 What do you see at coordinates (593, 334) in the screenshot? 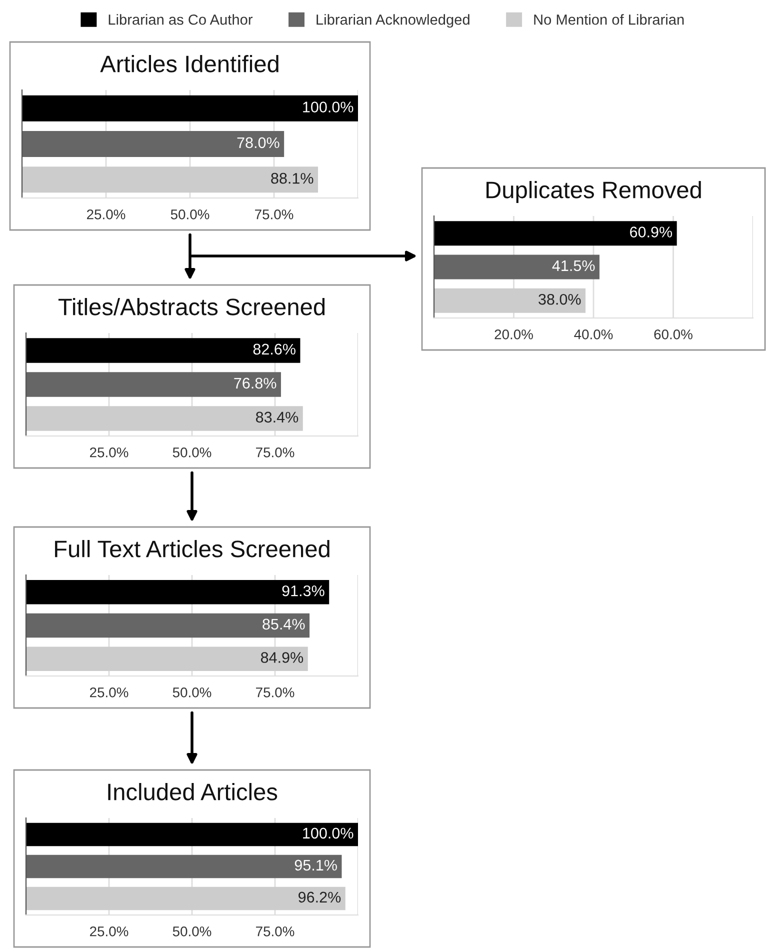
I see `x-tick-label: 40.0%` at bounding box center [593, 334].